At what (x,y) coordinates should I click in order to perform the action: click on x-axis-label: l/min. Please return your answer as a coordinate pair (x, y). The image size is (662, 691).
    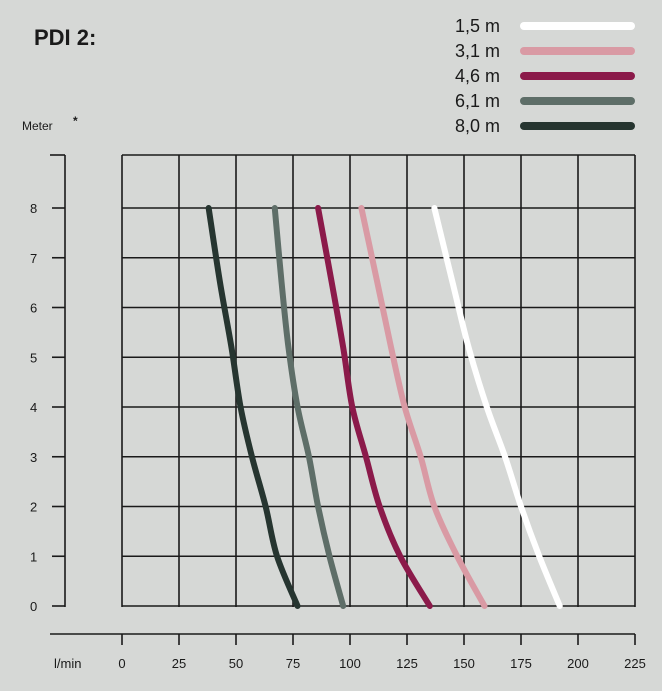
    Looking at the image, I should click on (67, 663).